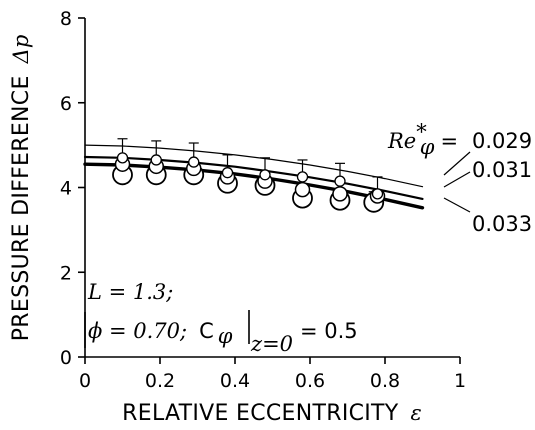 Image resolution: width=535 pixels, height=430 pixels. What do you see at coordinates (329, 331) in the screenshot?
I see `annotation-value: = 0.5` at bounding box center [329, 331].